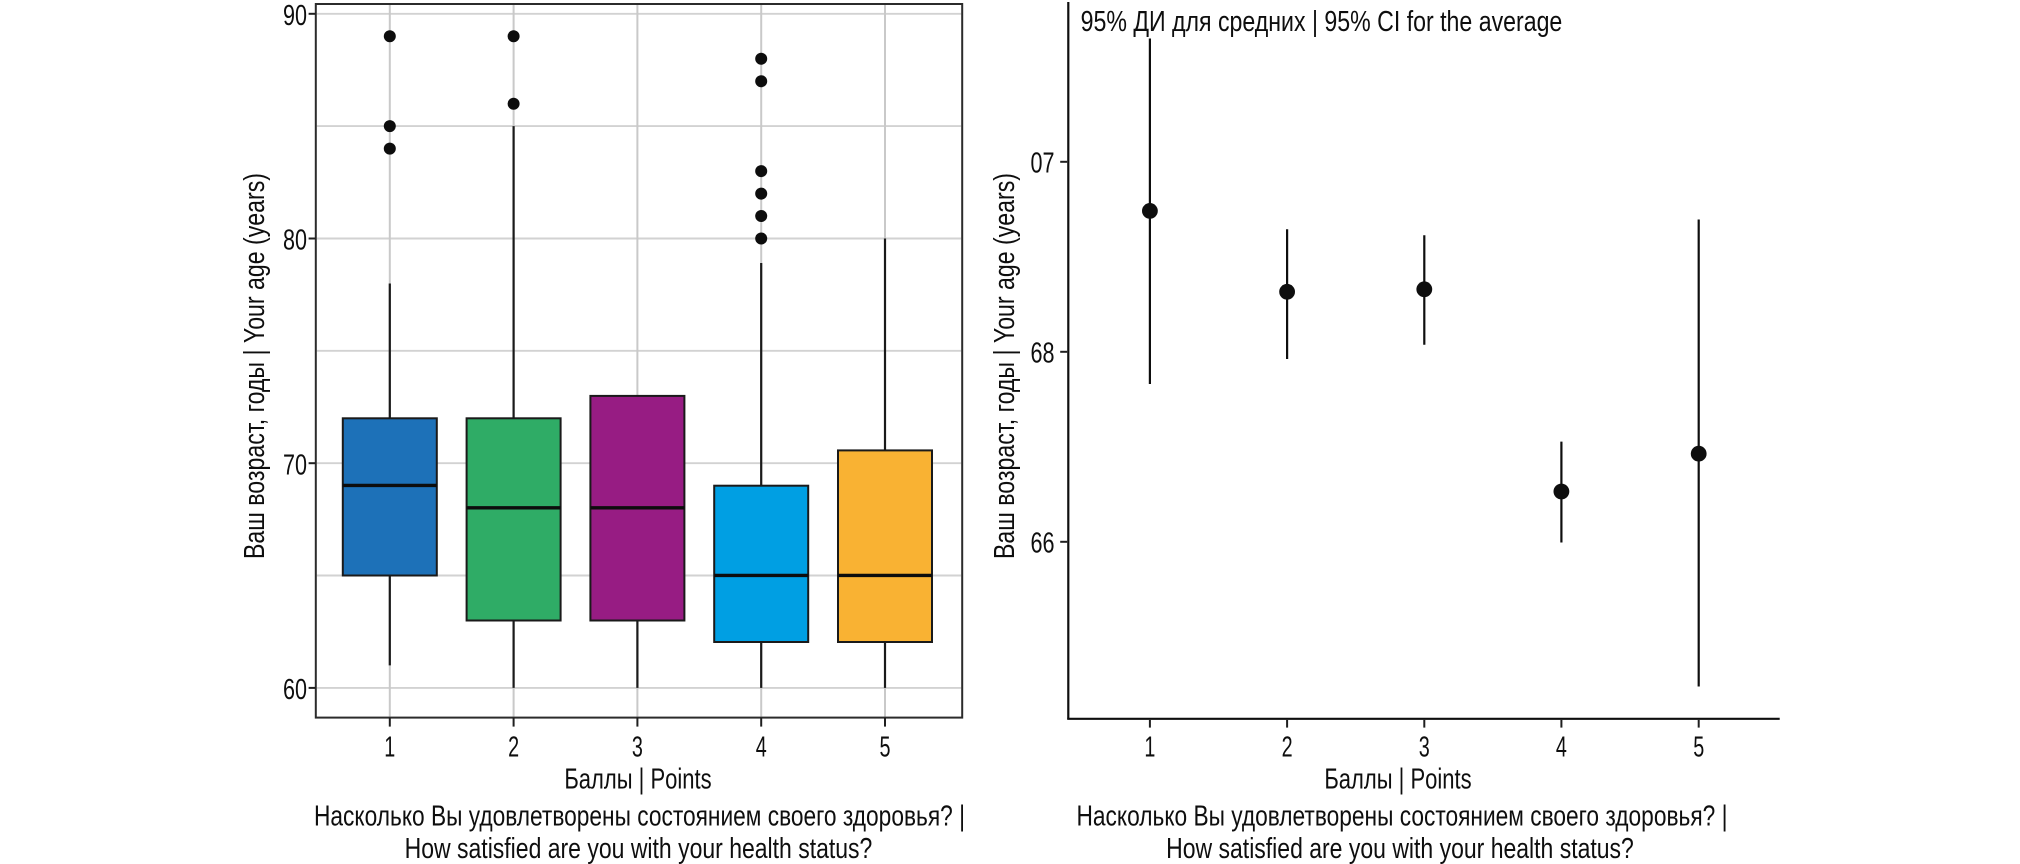 This screenshot has width=2020, height=864. Describe the element at coordinates (295, 241) in the screenshot. I see `svg-text: 80` at that location.